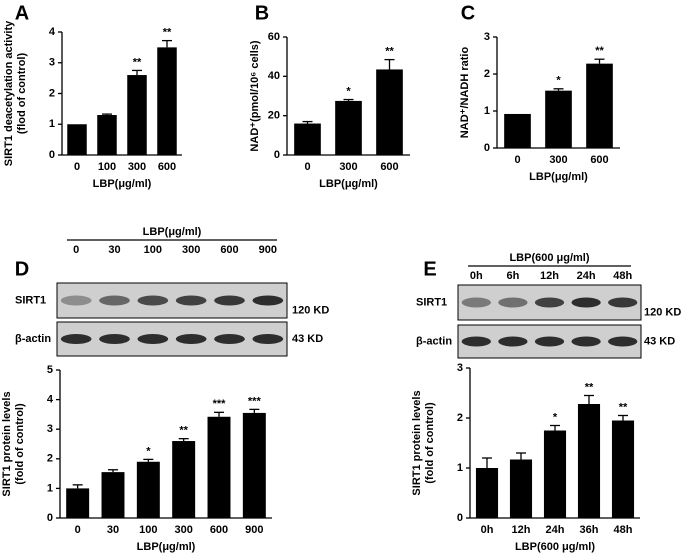 The width and height of the screenshot is (700, 560). Describe the element at coordinates (148, 530) in the screenshot. I see `x-tick-label: 100` at that location.